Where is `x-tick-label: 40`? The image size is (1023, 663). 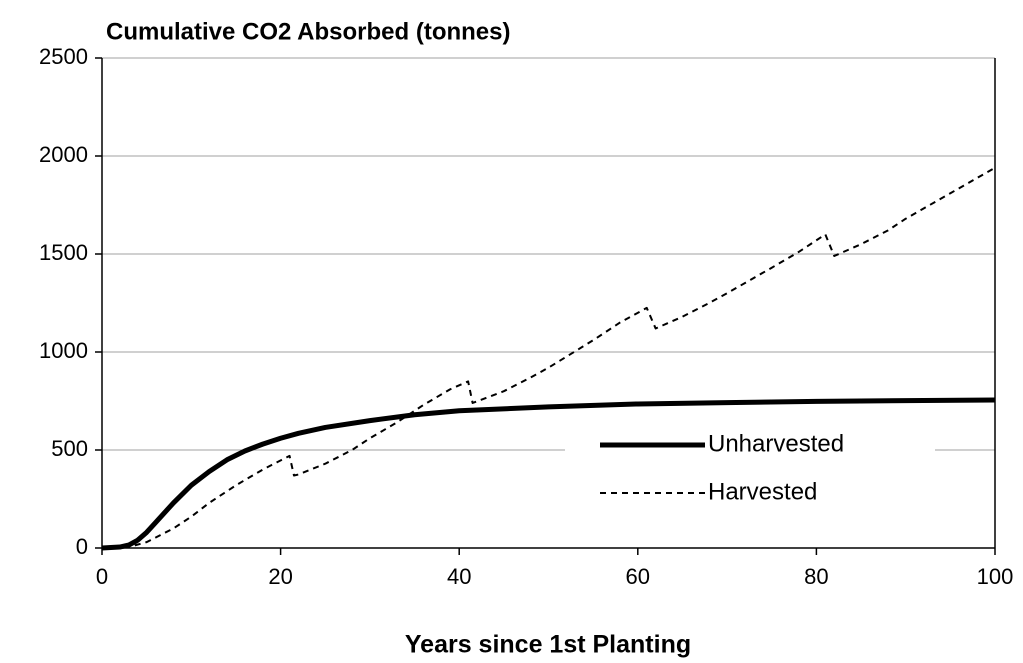 x-tick-label: 40 is located at coordinates (459, 576).